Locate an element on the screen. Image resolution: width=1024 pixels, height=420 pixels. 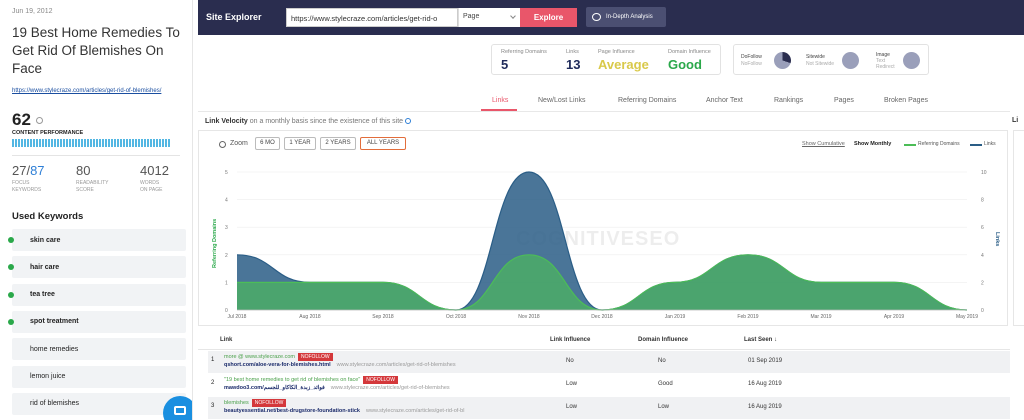
focus-keywords-value: 27/87 is located at coordinates (28, 170).